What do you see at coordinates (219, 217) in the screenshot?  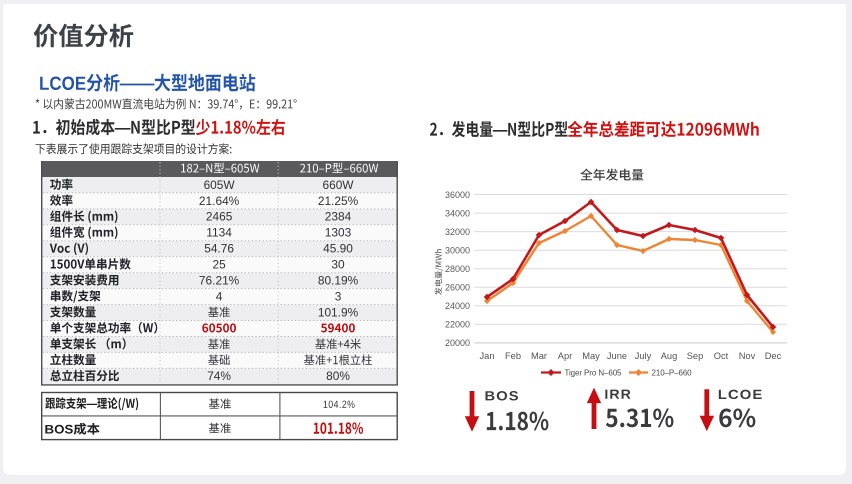 I see `svg-text: 2465` at bounding box center [219, 217].